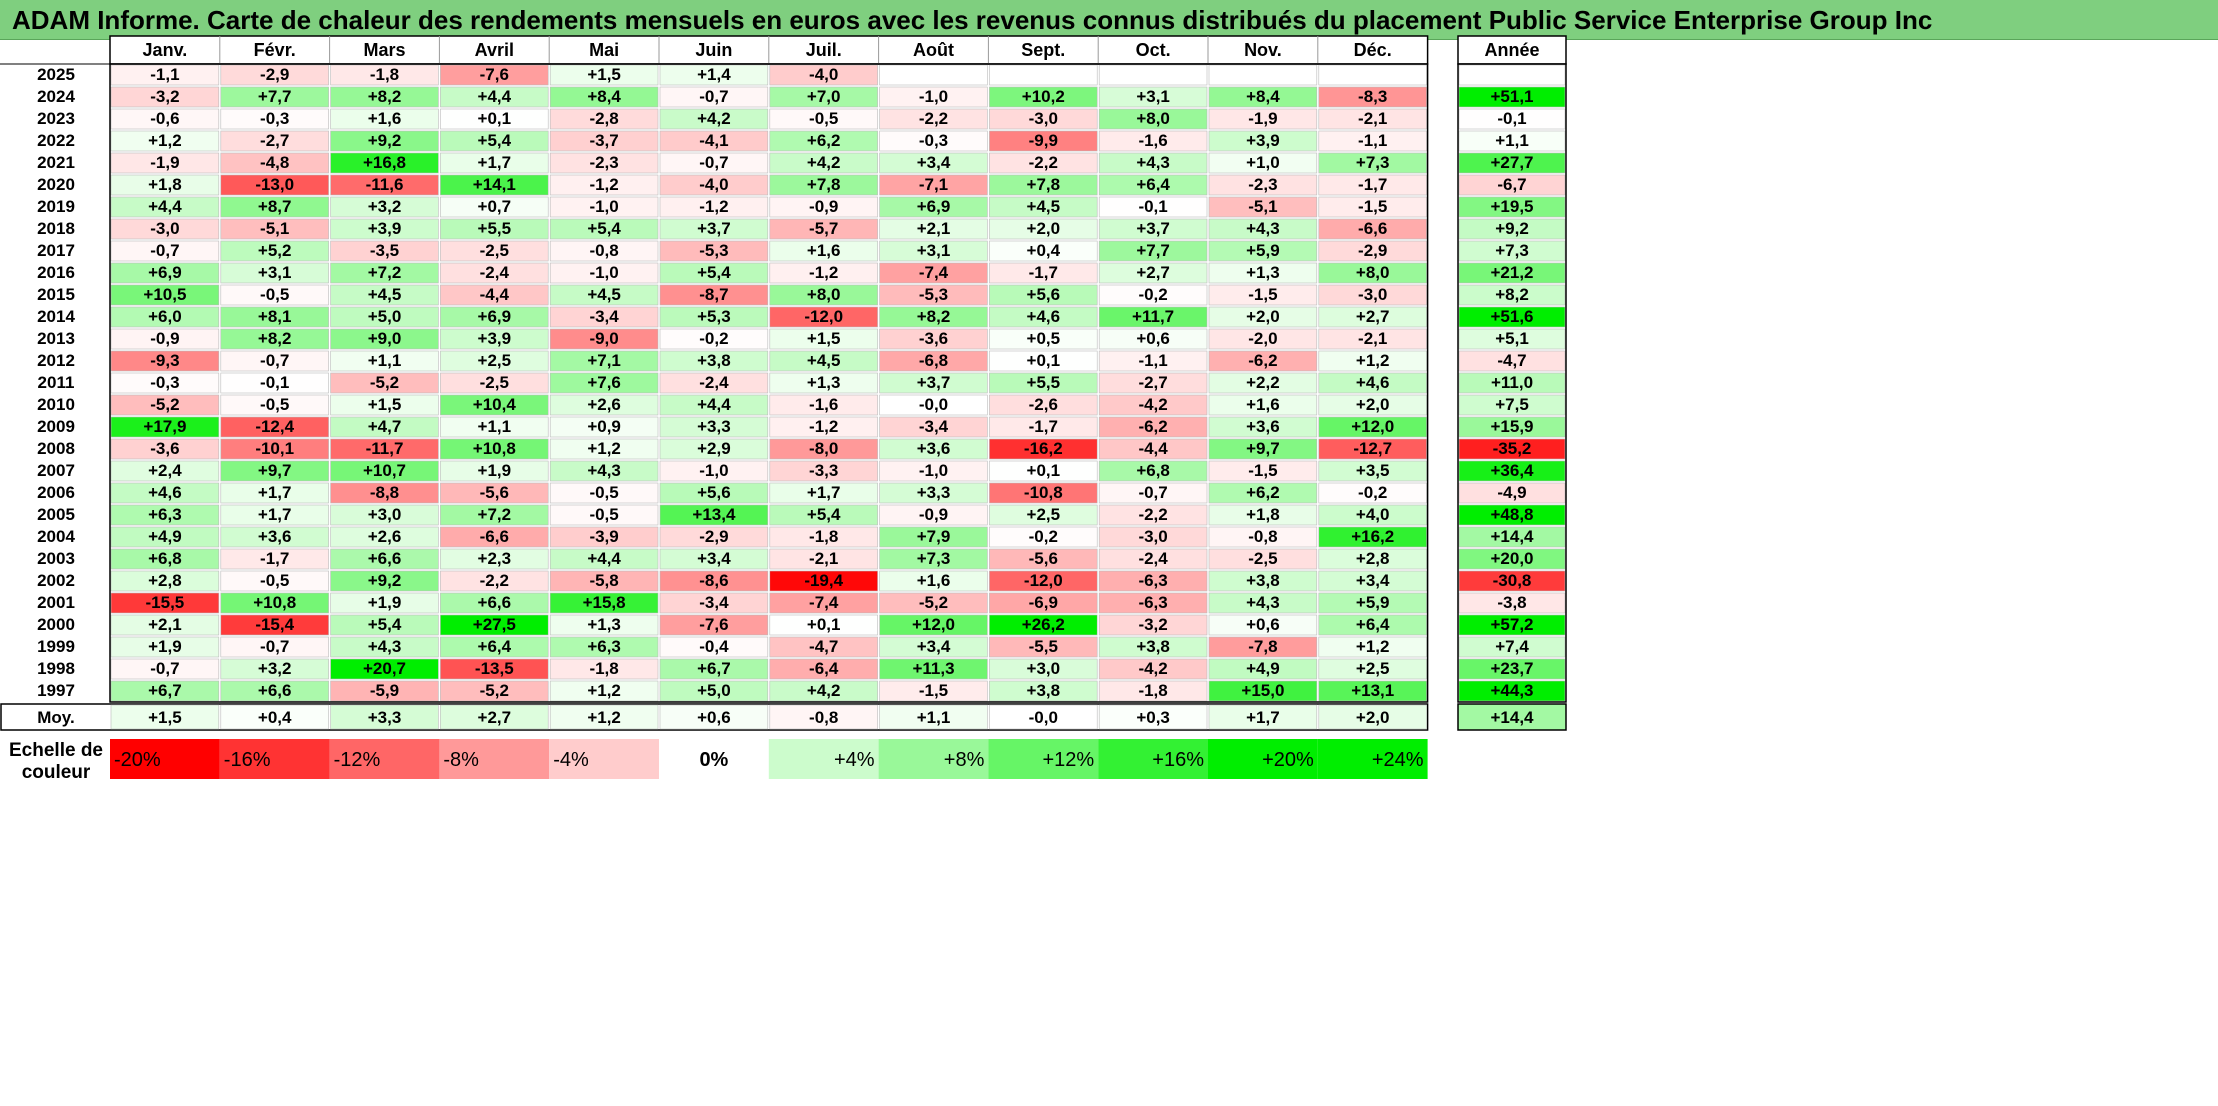  I want to click on cell-value: +3,4, so click(934, 646).